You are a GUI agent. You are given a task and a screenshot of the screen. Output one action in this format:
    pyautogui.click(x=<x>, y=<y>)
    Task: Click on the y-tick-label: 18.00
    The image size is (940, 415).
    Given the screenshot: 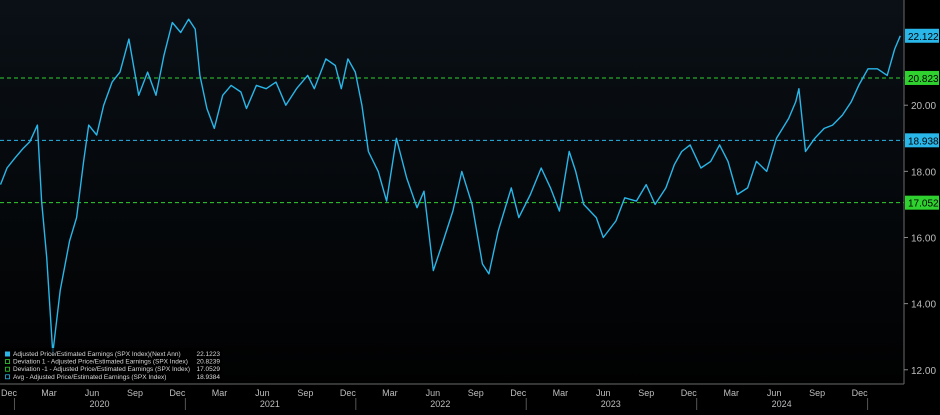 What is the action you would take?
    pyautogui.click(x=923, y=172)
    